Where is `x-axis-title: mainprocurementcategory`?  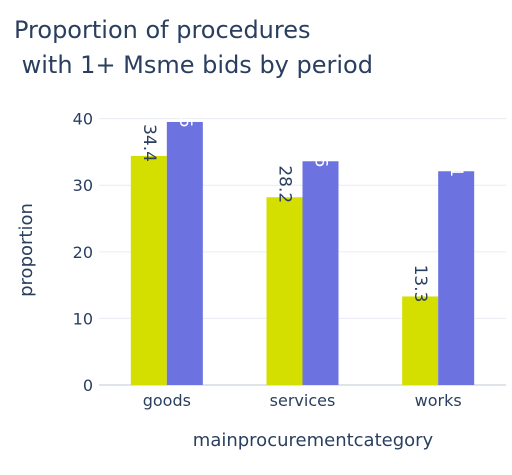
x-axis-title: mainprocurementcategory is located at coordinates (313, 440).